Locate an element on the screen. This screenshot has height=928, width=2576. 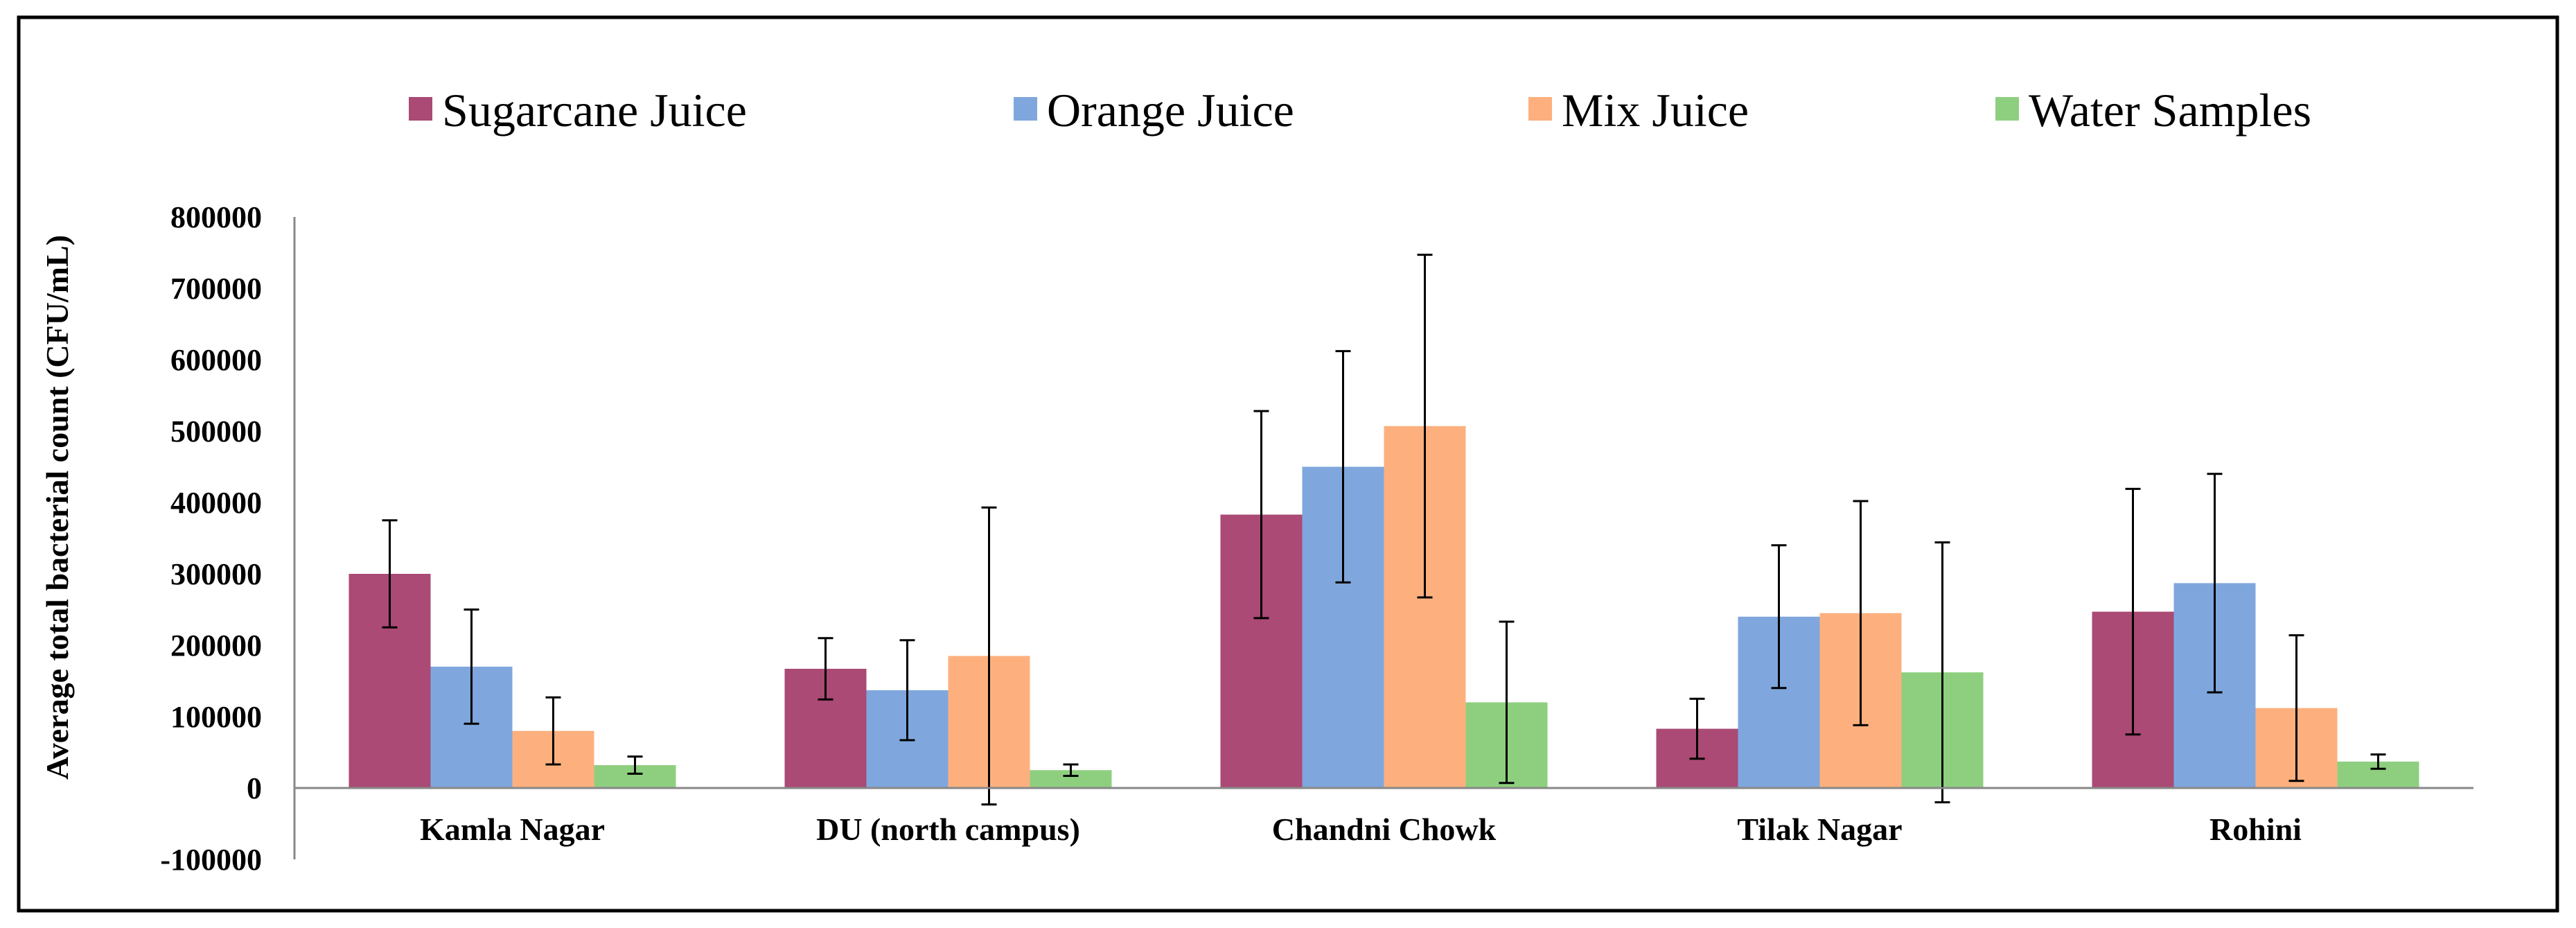
y-tick-label: 800000 is located at coordinates (216, 217).